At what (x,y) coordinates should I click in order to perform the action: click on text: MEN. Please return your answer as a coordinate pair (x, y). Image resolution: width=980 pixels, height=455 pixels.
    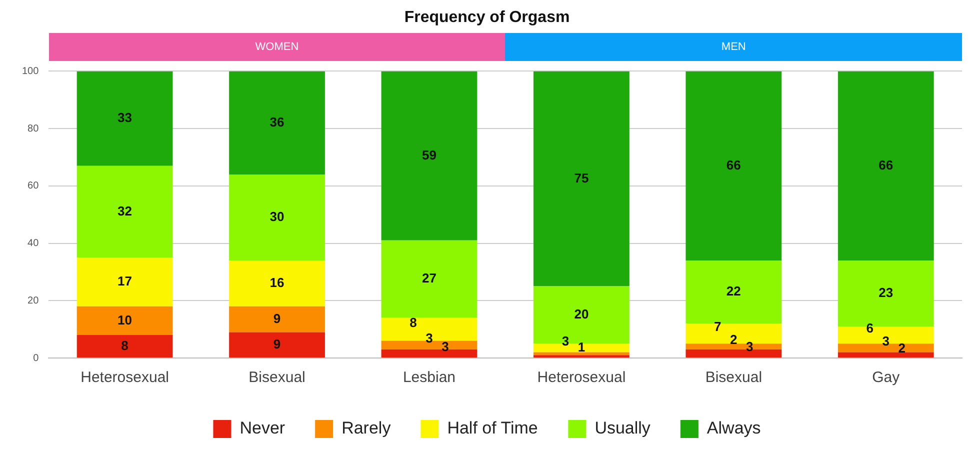
    Looking at the image, I should click on (733, 47).